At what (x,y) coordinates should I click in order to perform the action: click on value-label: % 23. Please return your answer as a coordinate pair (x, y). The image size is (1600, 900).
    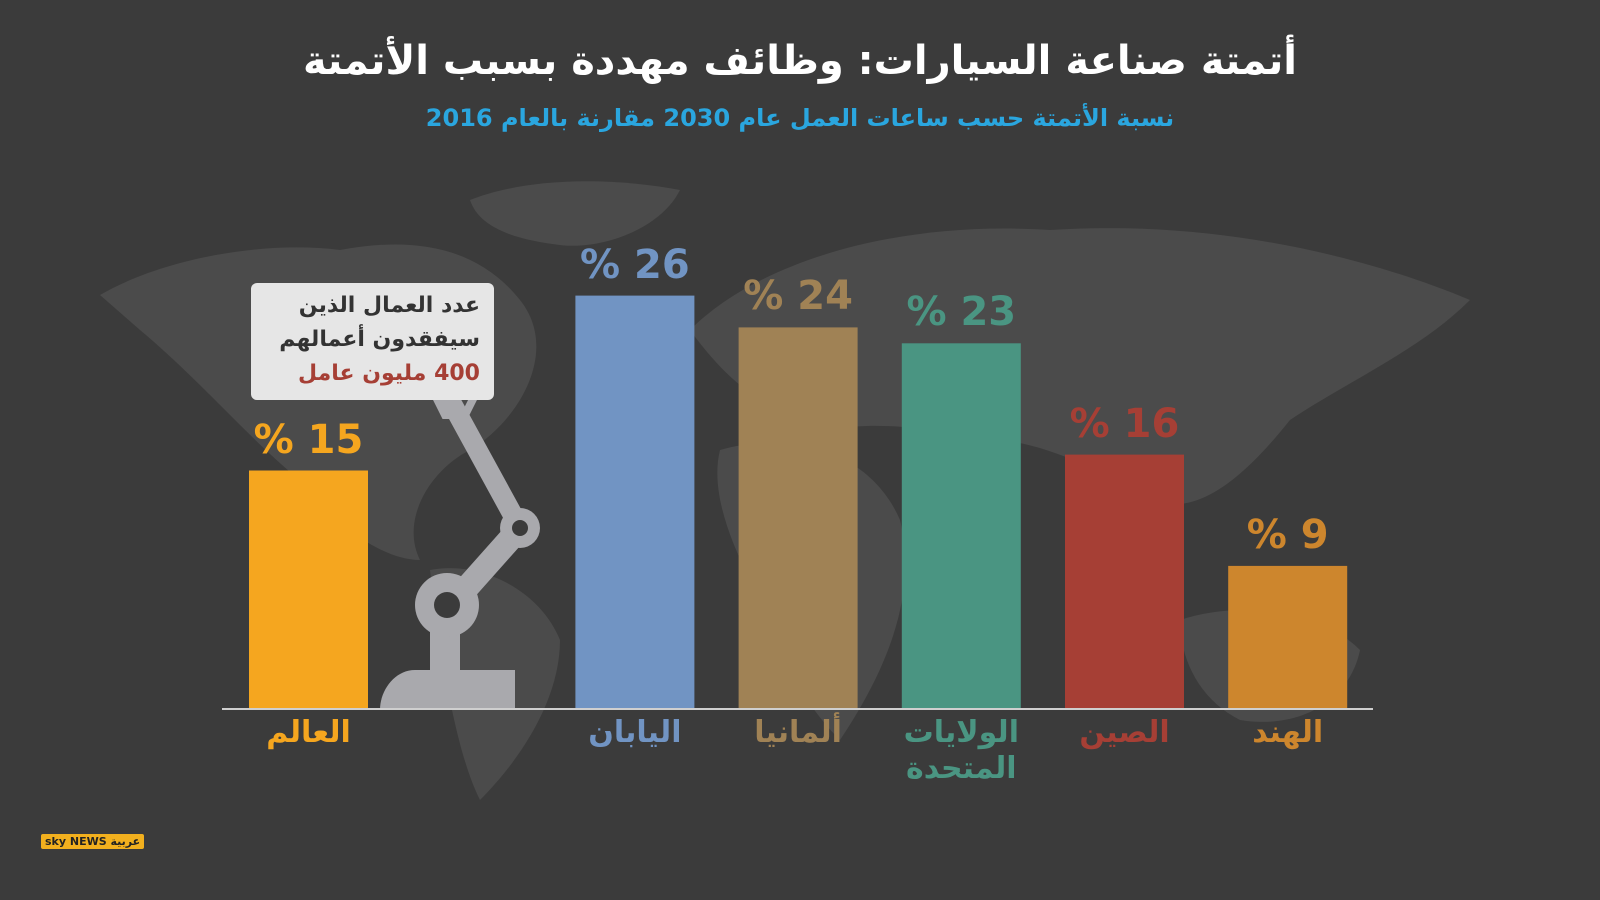
    Looking at the image, I should click on (961, 312).